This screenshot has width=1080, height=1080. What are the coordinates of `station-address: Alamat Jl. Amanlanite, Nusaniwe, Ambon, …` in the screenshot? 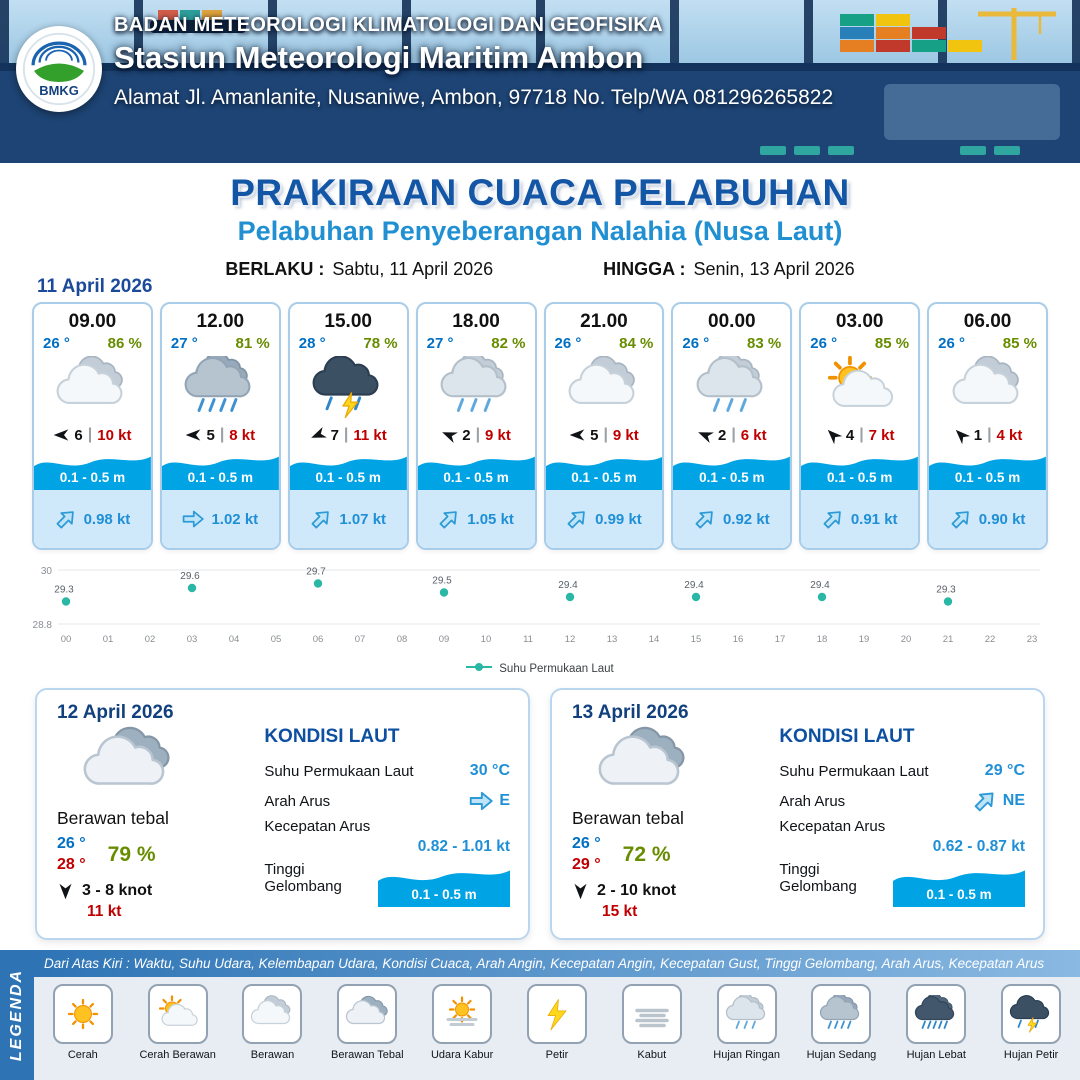 It's located at (474, 97).